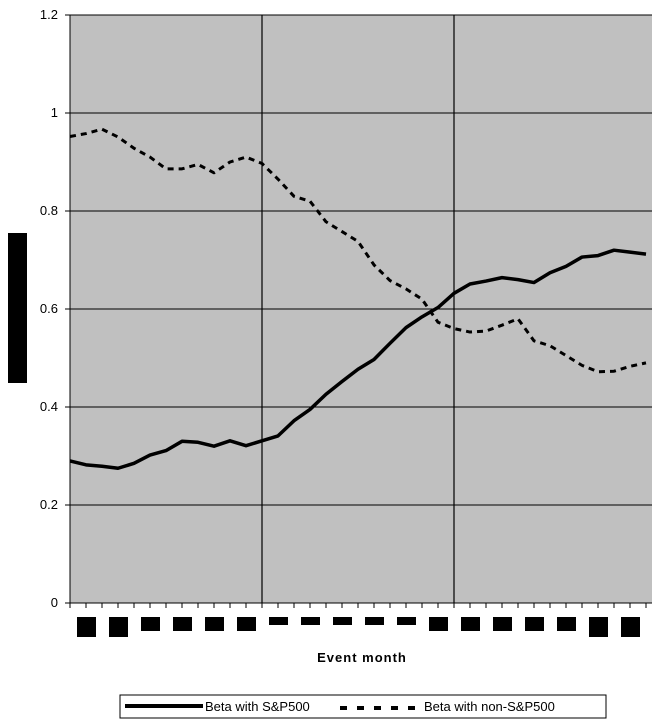  I want to click on y-tick-label: 1, so click(54, 112).